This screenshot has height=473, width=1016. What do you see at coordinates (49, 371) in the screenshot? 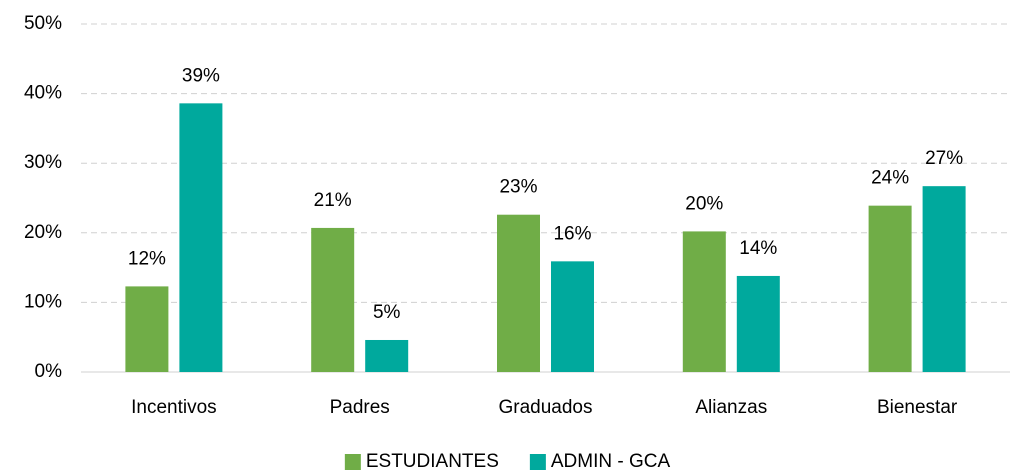
I see `y-tick-label: 0%` at bounding box center [49, 371].